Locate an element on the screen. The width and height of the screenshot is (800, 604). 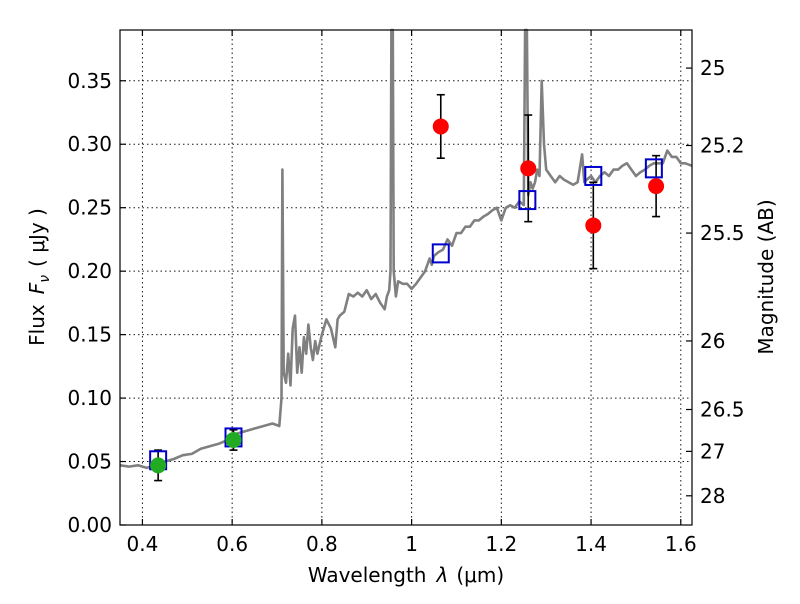
y2-tick-label: 26.5 is located at coordinates (722, 410).